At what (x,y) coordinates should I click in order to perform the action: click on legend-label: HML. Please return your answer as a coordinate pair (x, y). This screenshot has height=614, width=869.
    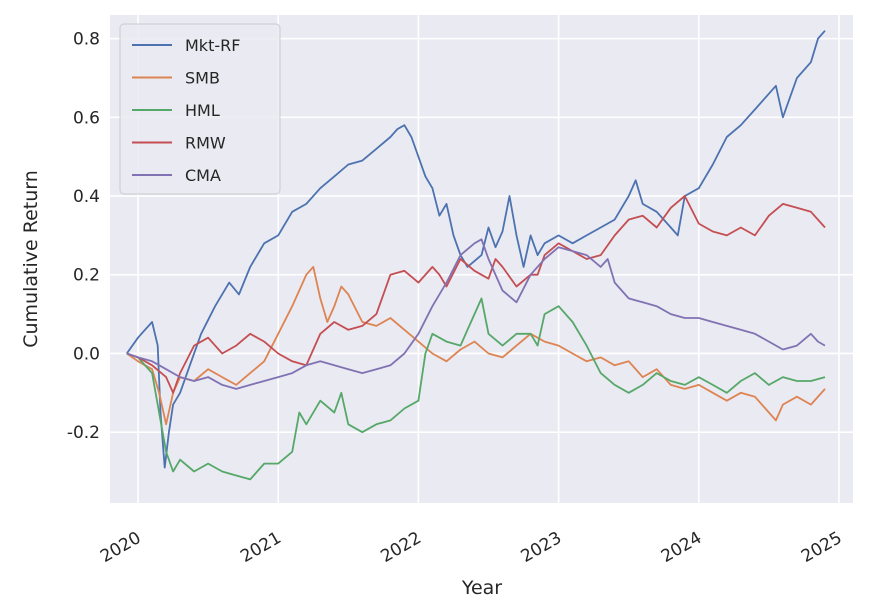
    Looking at the image, I should click on (202, 110).